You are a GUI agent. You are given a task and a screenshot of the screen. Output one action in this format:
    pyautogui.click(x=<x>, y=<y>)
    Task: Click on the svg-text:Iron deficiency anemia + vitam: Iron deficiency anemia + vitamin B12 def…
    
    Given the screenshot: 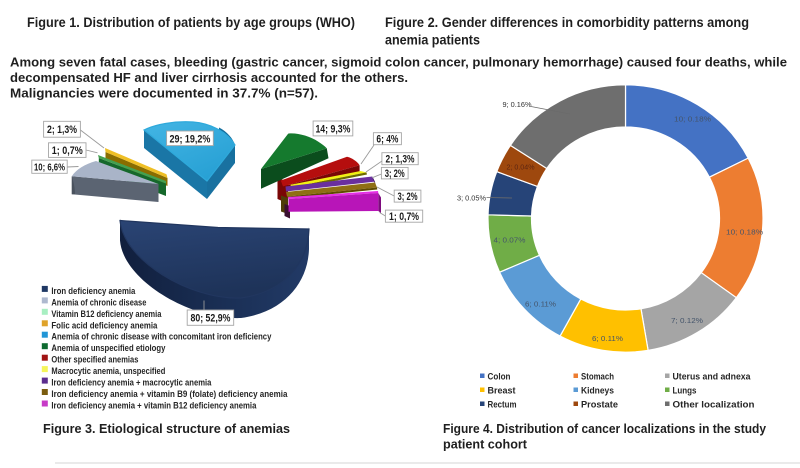 What is the action you would take?
    pyautogui.click(x=154, y=406)
    